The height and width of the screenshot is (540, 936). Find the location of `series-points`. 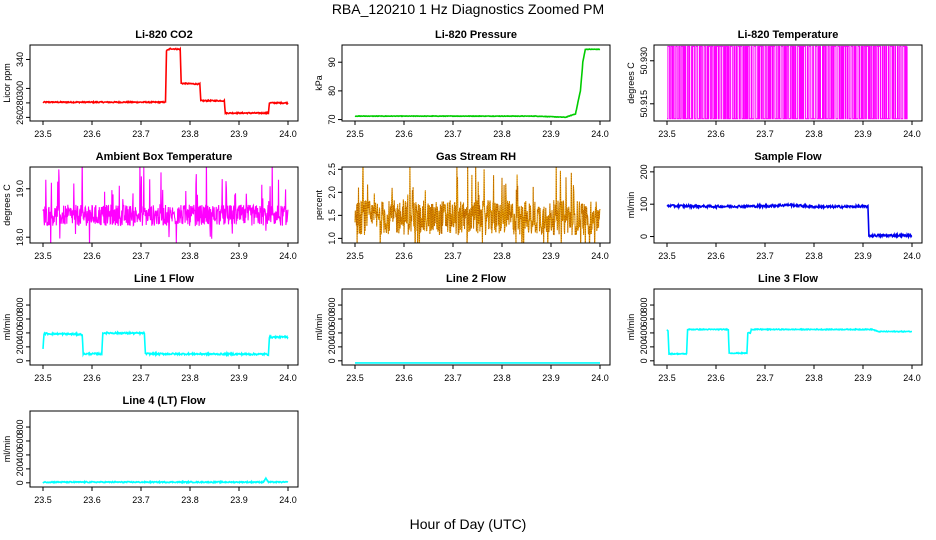

series-points is located at coordinates (477, 205).